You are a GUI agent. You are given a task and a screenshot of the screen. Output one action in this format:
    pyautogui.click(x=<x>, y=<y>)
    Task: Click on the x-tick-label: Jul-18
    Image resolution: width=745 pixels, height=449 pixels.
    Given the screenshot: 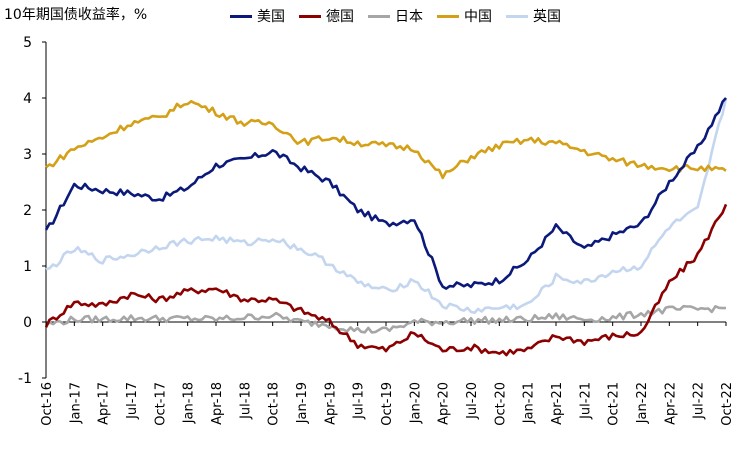 What is the action you would take?
    pyautogui.click(x=245, y=401)
    